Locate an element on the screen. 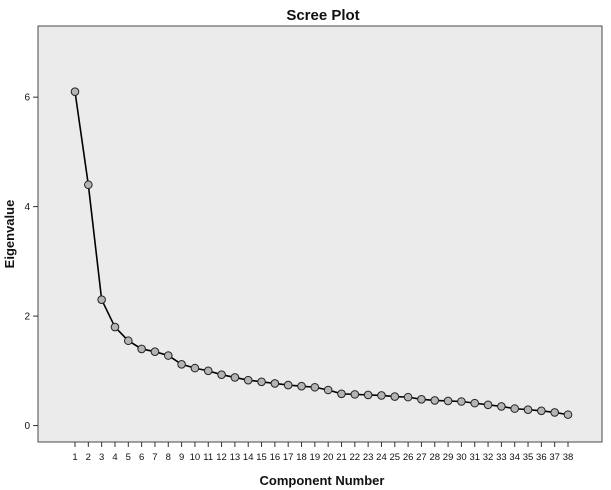  x-tick-label: 6 is located at coordinates (141, 457).